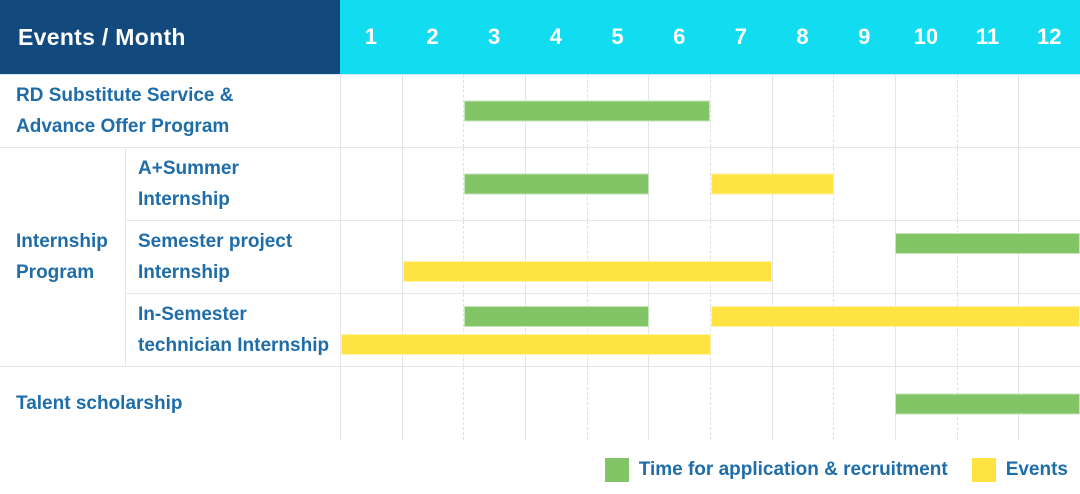  I want to click on legend-item-events: Events, so click(1019, 470).